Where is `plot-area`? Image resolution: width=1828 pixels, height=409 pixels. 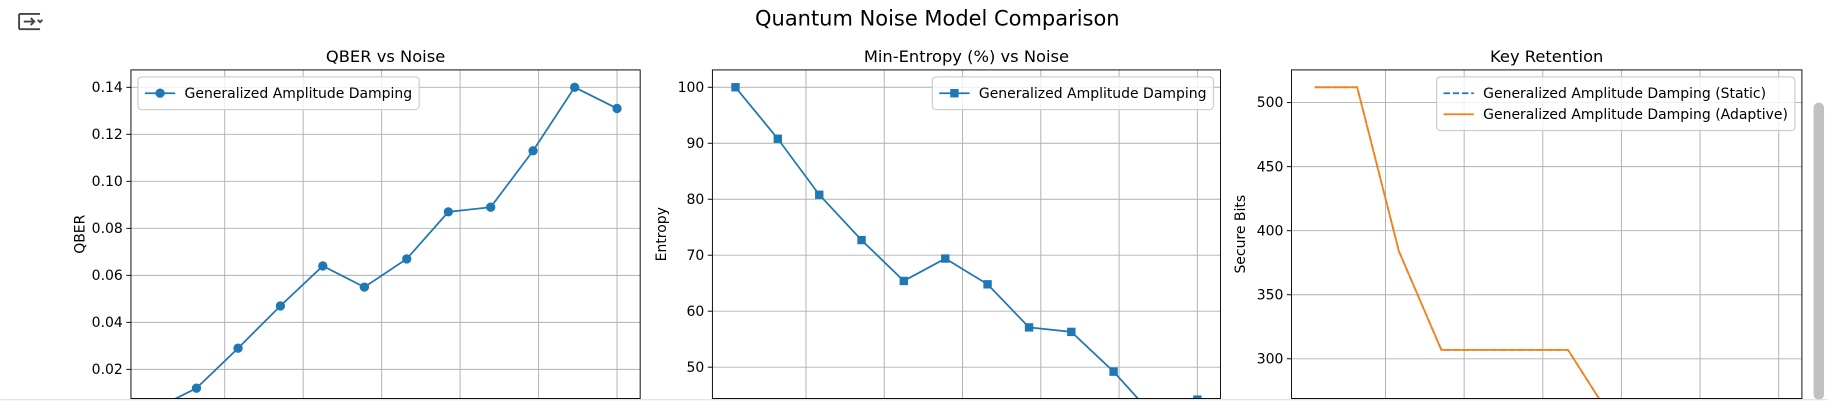 plot-area is located at coordinates (1457, 242).